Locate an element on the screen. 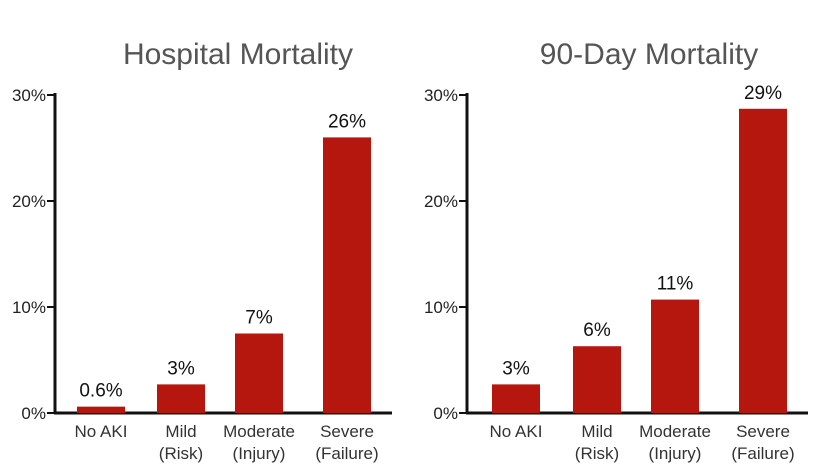 This screenshot has width=820, height=471. data-label: 29% is located at coordinates (763, 93).